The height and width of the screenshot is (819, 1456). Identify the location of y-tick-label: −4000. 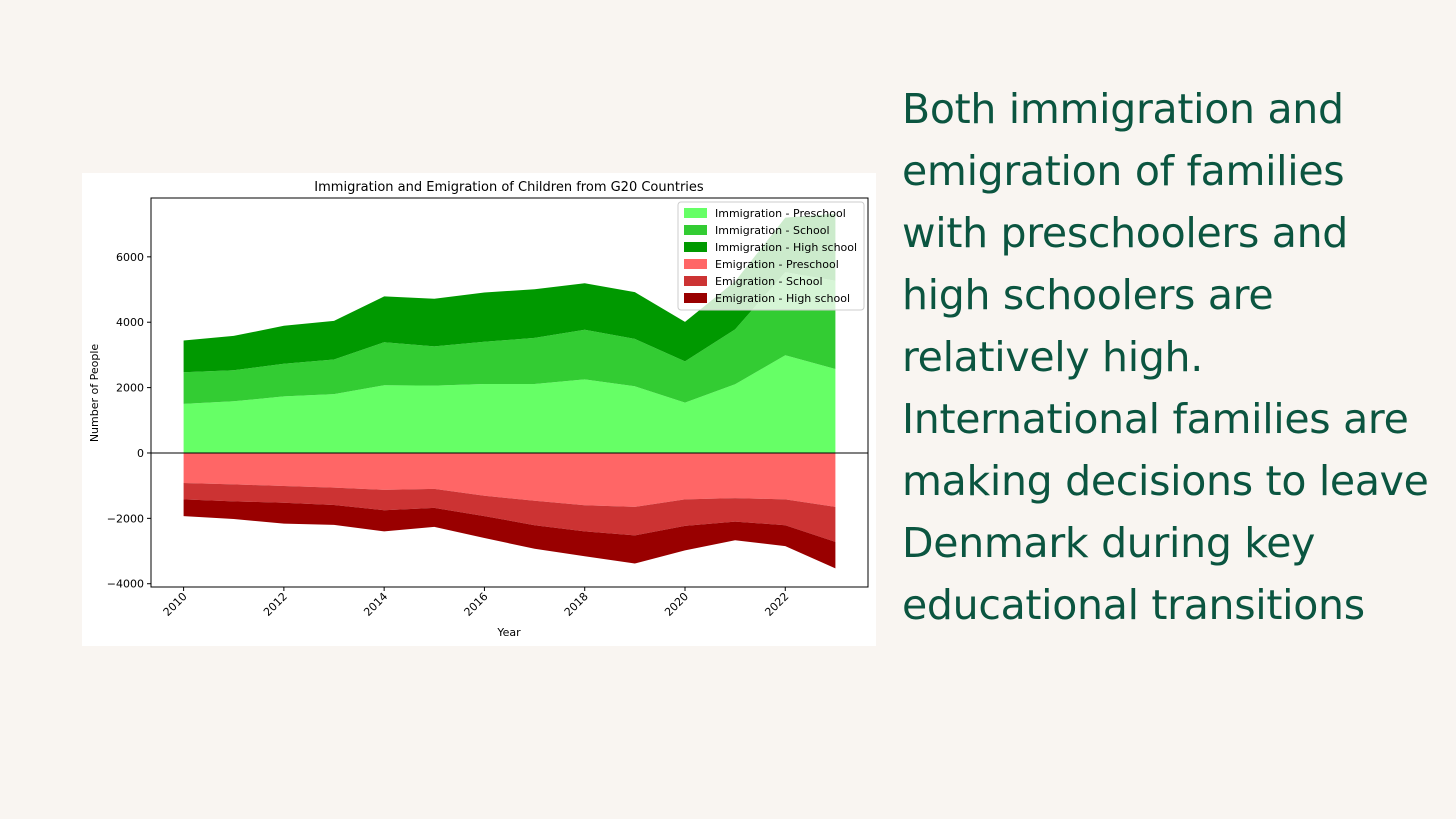
(125, 584).